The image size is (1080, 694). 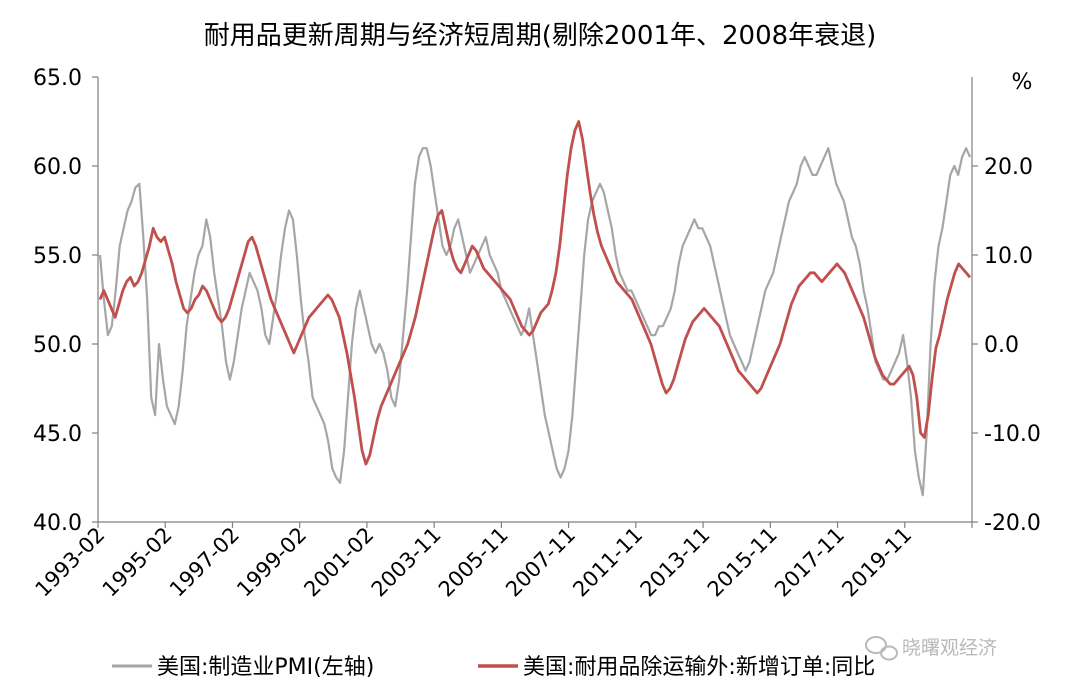 What do you see at coordinates (57, 523) in the screenshot?
I see `left-tick-label: 40.0` at bounding box center [57, 523].